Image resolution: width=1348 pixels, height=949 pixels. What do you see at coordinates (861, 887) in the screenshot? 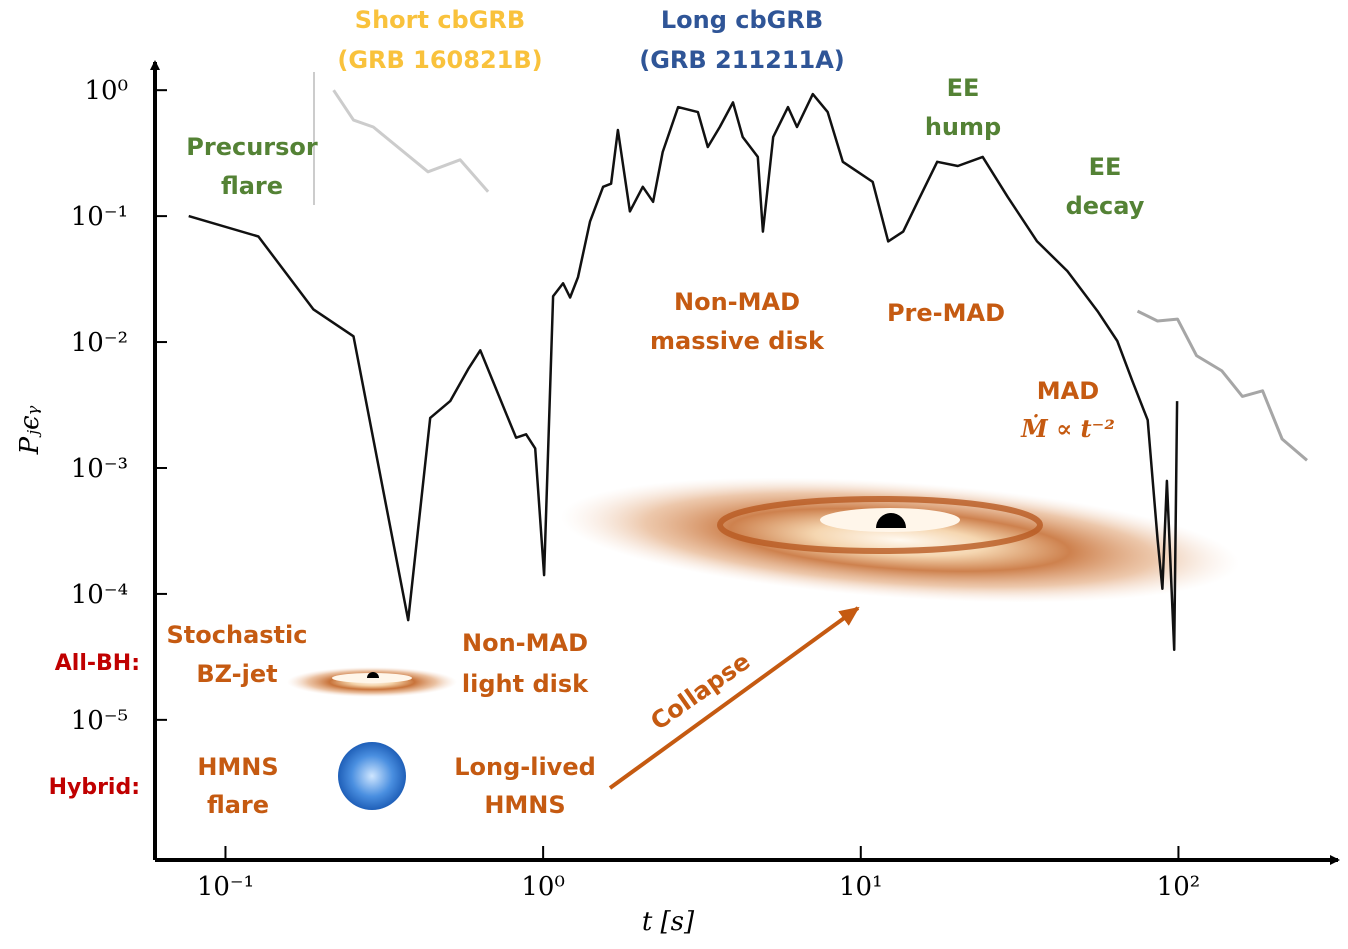
I see `x-tick-label: 10¹` at bounding box center [861, 887].